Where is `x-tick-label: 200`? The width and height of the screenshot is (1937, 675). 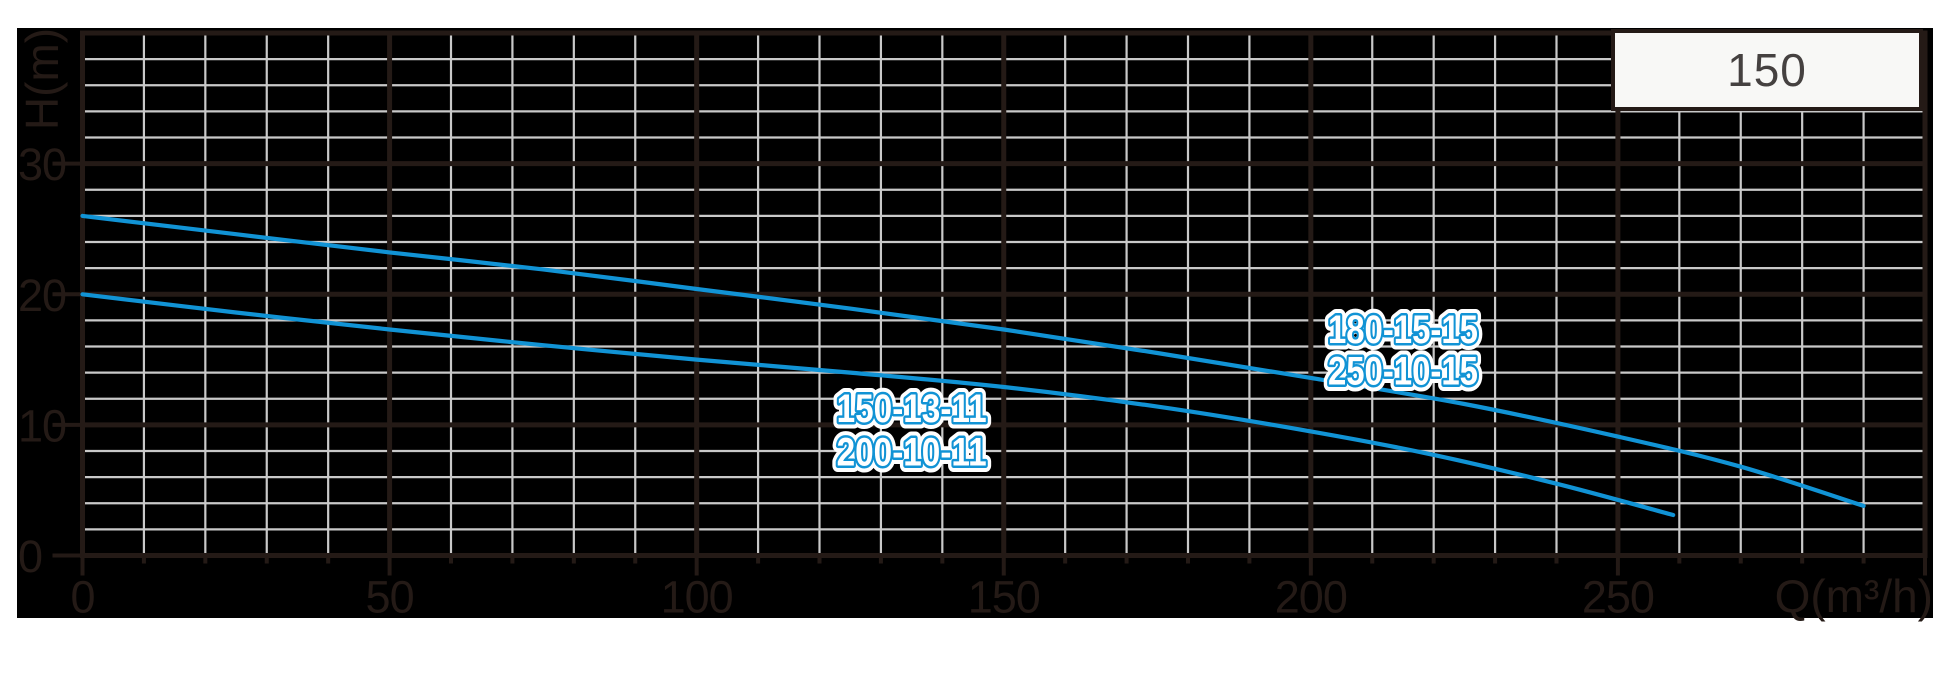
x-tick-label: 200 is located at coordinates (1311, 597).